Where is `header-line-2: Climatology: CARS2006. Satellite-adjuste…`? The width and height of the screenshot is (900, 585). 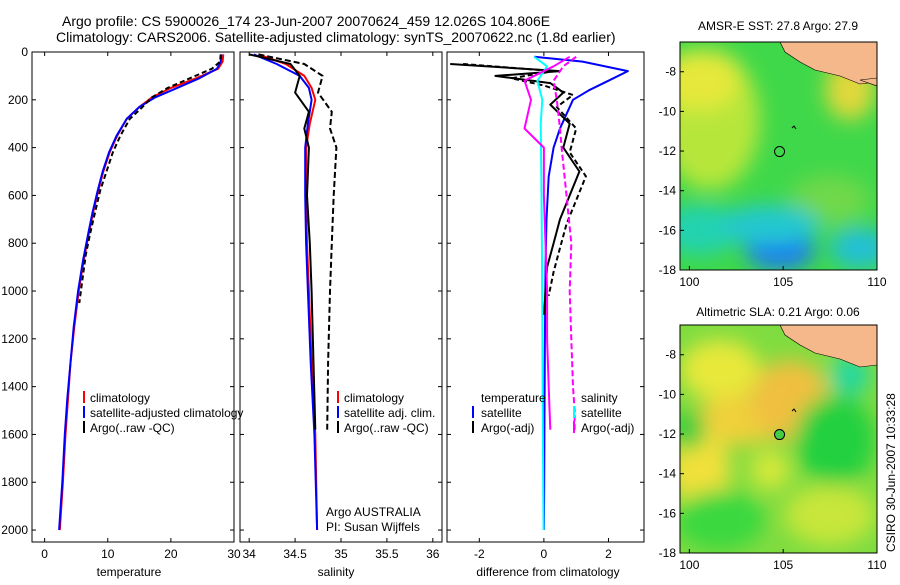 header-line-2: Climatology: CARS2006. Satellite-adjuste… is located at coordinates (336, 37).